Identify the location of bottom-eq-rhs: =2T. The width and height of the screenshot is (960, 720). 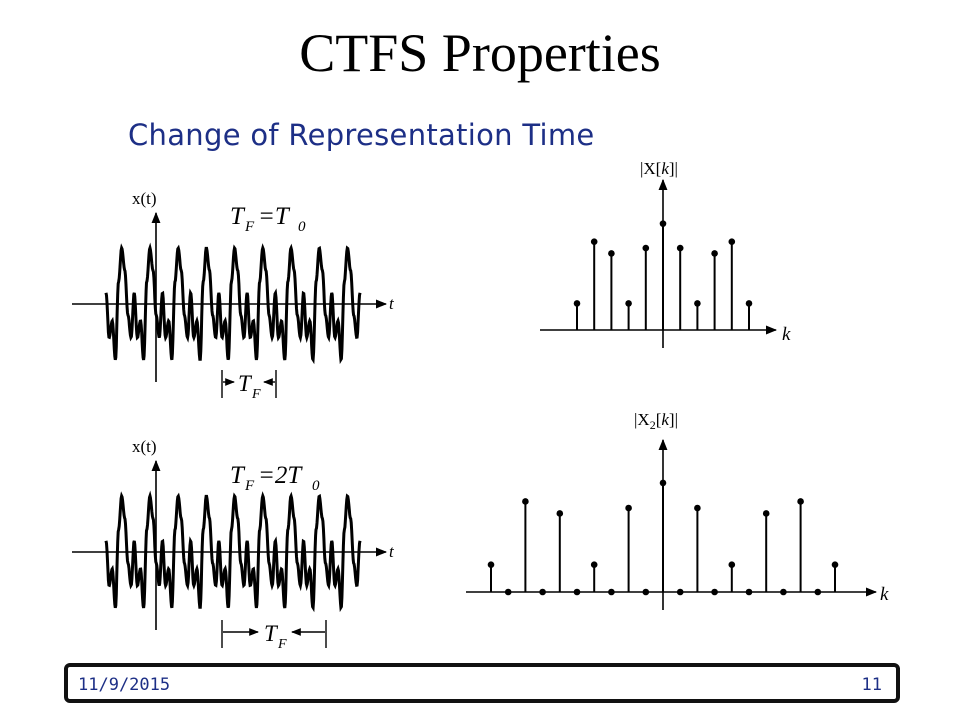
(280, 475).